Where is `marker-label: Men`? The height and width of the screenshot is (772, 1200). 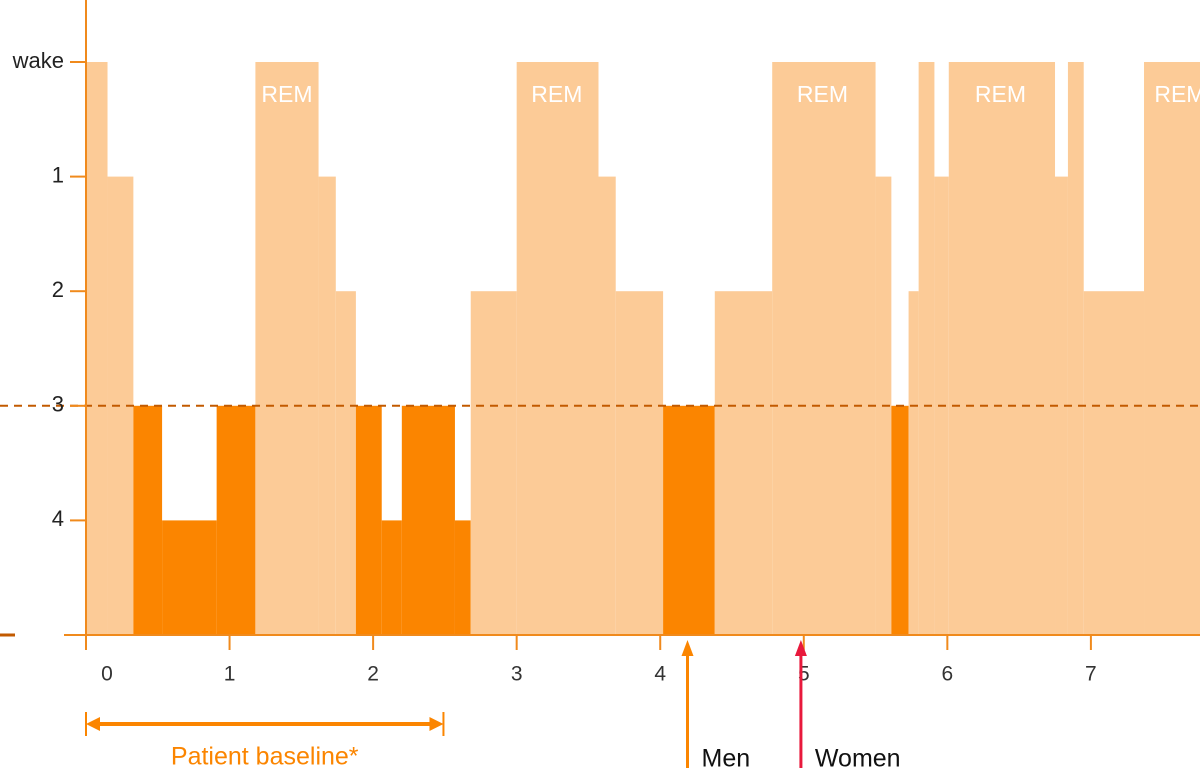 marker-label: Men is located at coordinates (726, 758).